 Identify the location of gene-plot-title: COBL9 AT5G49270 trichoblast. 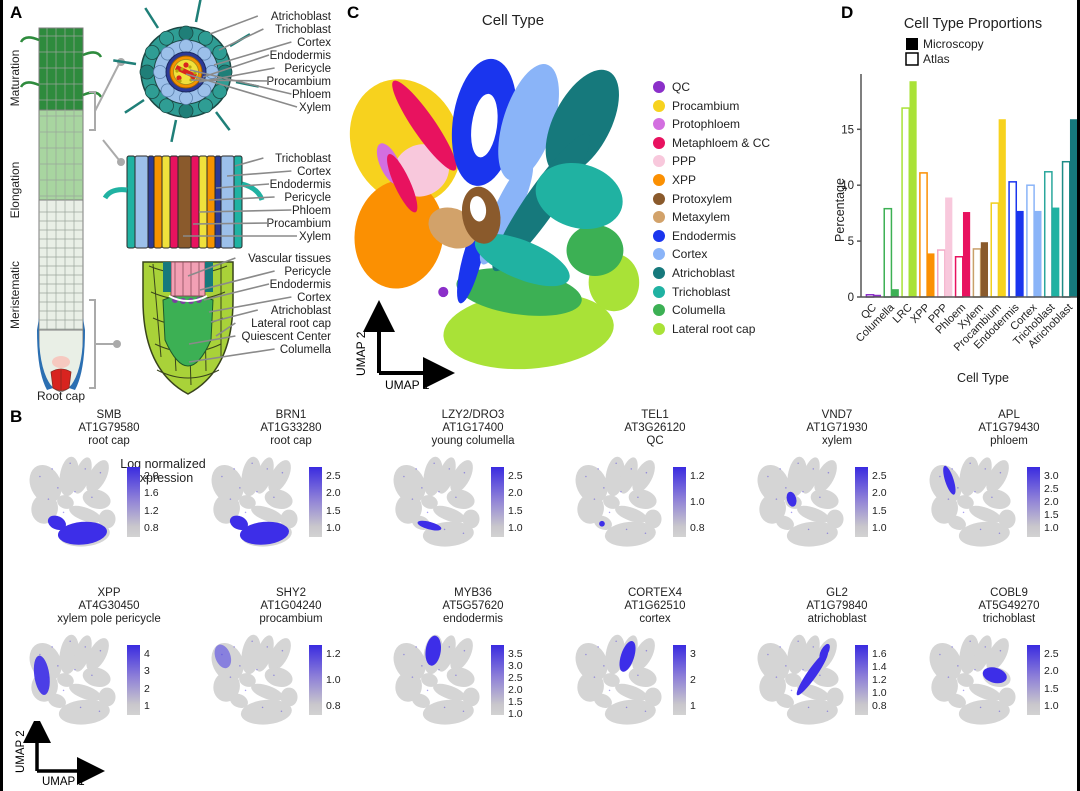
(1008, 606).